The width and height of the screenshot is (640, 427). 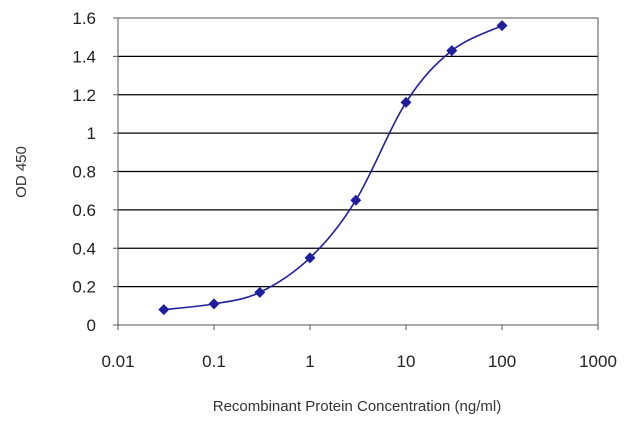 What do you see at coordinates (91, 325) in the screenshot?
I see `y-tick-label: 0` at bounding box center [91, 325].